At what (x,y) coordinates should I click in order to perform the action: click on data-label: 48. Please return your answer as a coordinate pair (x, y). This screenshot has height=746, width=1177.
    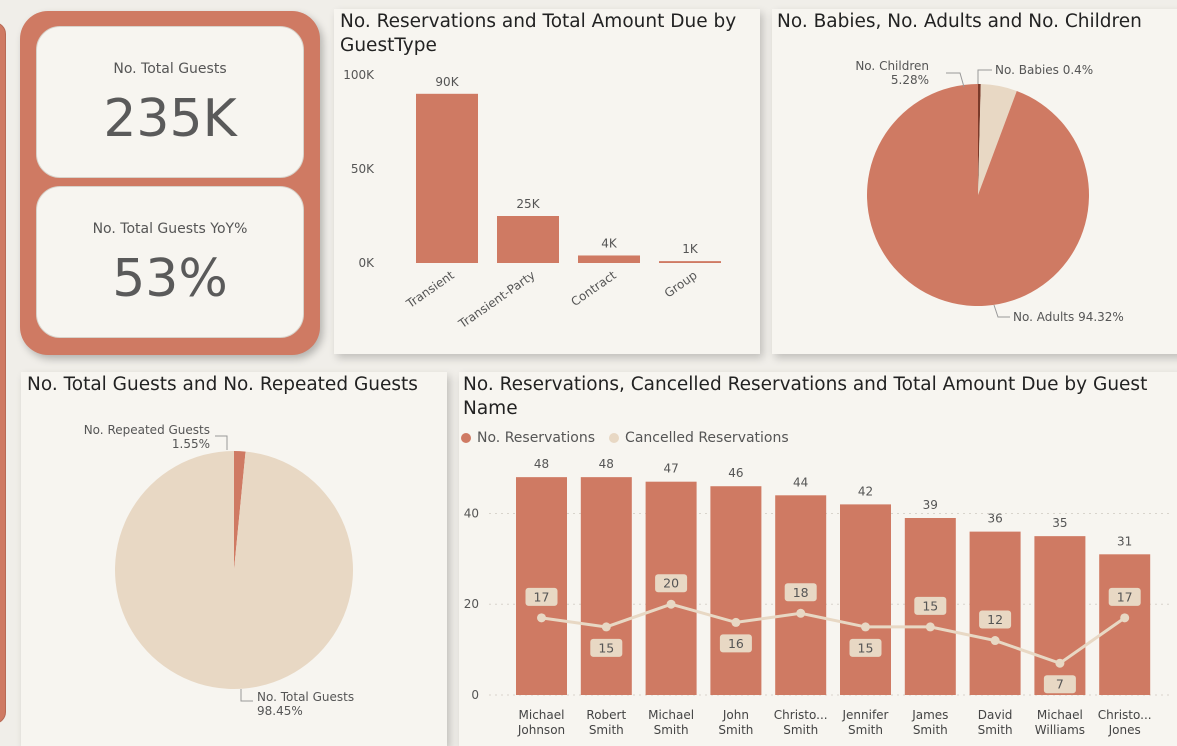
    Looking at the image, I should click on (541, 464).